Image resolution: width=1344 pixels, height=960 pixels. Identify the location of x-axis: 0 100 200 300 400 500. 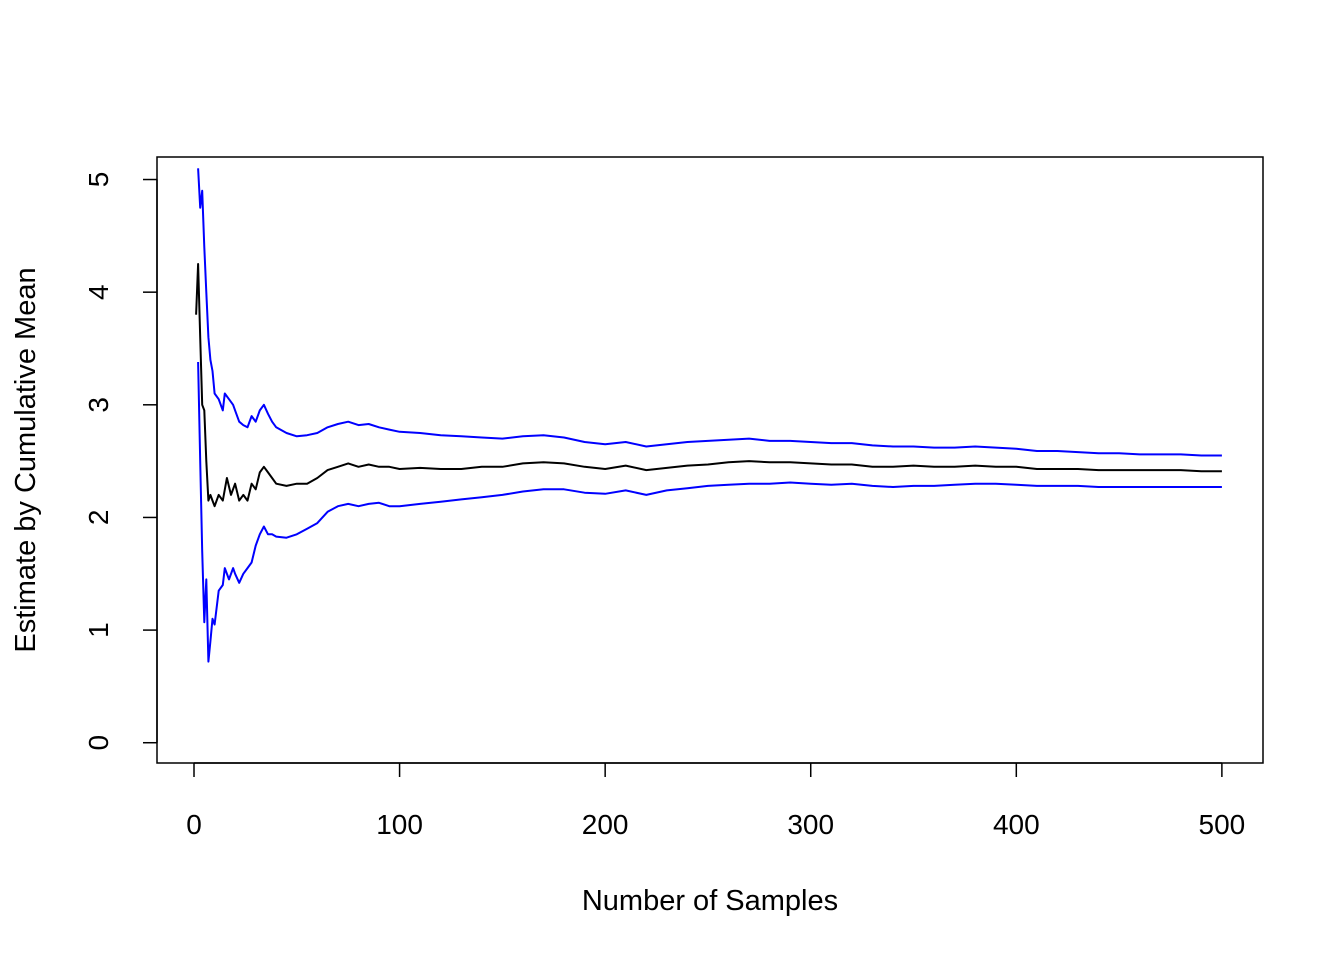
(716, 801).